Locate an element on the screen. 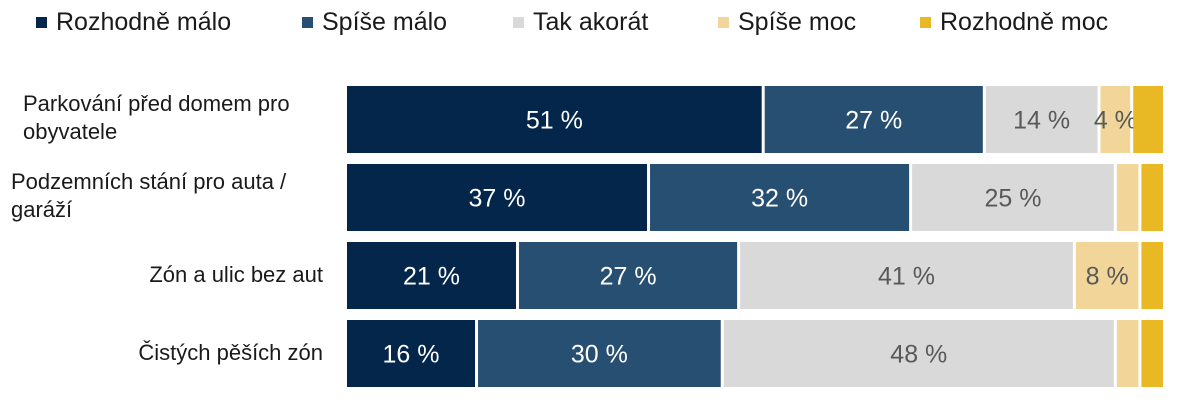 This screenshot has width=1180, height=405. data-label: 8 % is located at coordinates (1107, 277).